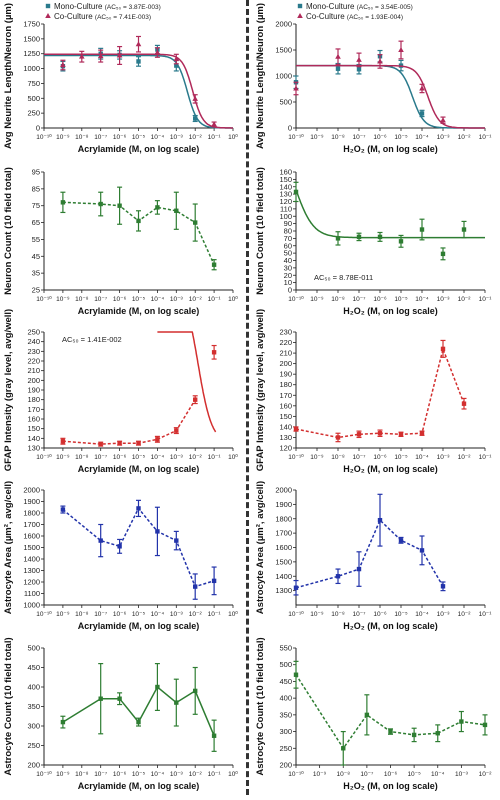 Image resolution: width=500 pixels, height=800 pixels. I want to click on y-tick-label: 1100, so click(32, 593).